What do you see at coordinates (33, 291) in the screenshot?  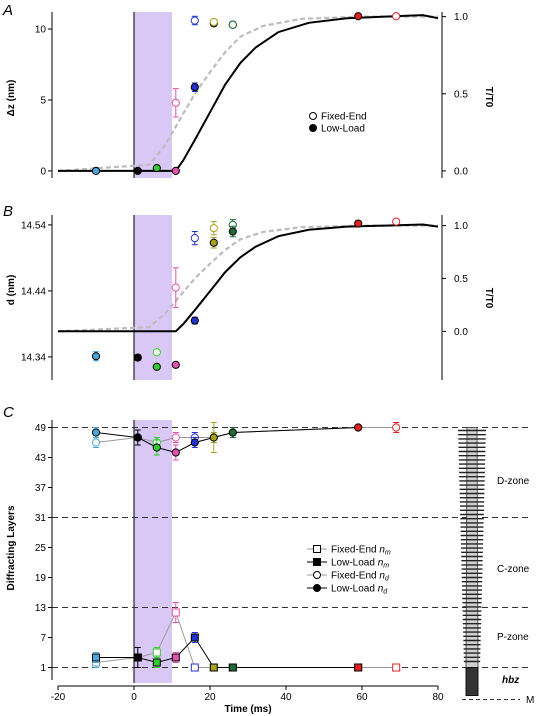 I see `y-tick-label: 14.44` at bounding box center [33, 291].